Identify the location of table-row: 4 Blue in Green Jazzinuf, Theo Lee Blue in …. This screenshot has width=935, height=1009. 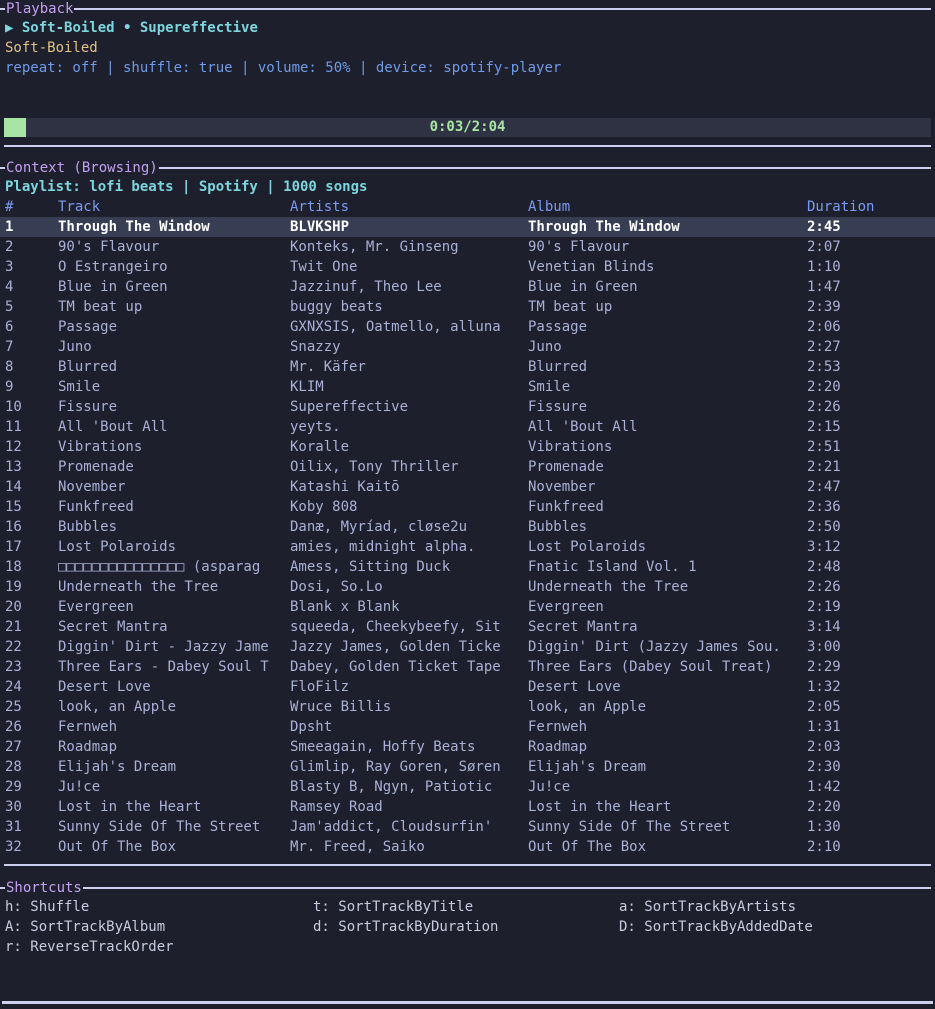
(467, 287).